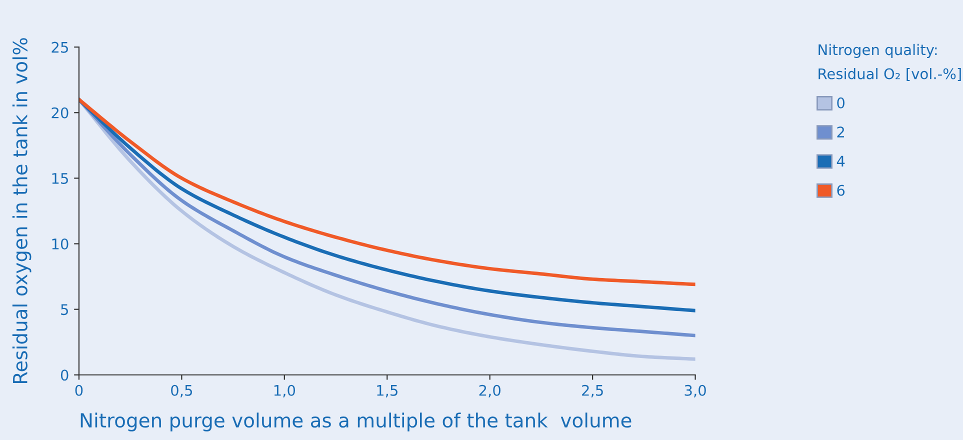  Describe the element at coordinates (840, 161) in the screenshot. I see `legend-label: 4` at that location.